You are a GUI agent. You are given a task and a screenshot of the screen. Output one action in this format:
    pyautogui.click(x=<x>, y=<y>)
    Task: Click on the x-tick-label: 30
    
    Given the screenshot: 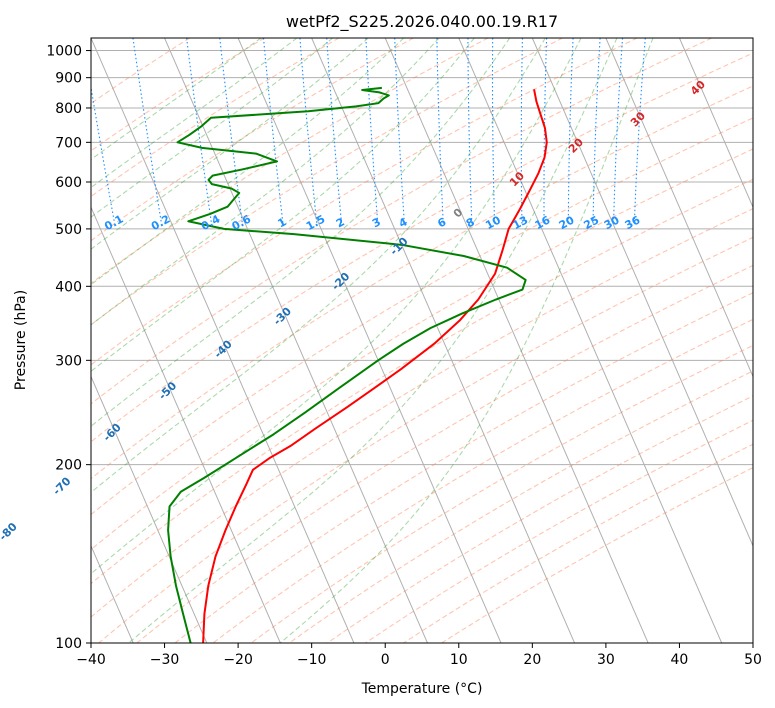 What is the action you would take?
    pyautogui.click(x=606, y=660)
    